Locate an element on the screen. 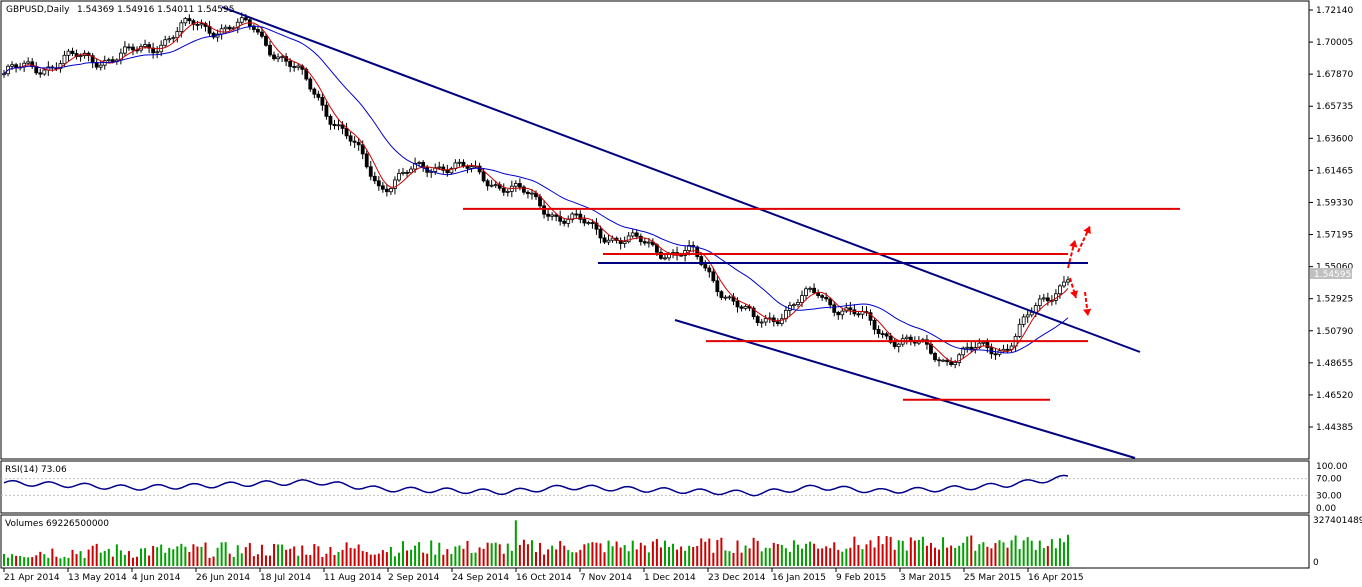 Image resolution: width=1362 pixels, height=587 pixels. rsi-tick-label: 0.00 is located at coordinates (1326, 509).